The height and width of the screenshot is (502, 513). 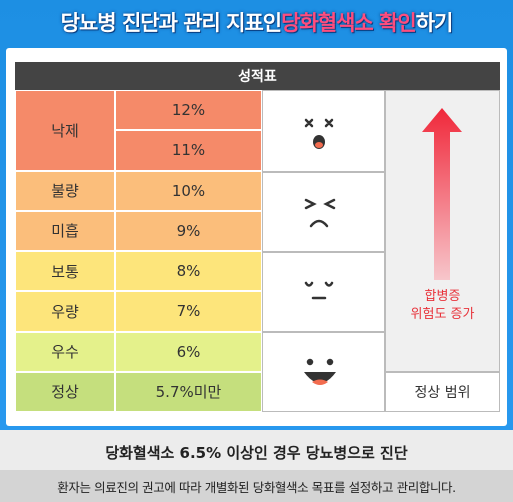 What do you see at coordinates (65, 351) in the screenshot?
I see `grade-label: 우수` at bounding box center [65, 351].